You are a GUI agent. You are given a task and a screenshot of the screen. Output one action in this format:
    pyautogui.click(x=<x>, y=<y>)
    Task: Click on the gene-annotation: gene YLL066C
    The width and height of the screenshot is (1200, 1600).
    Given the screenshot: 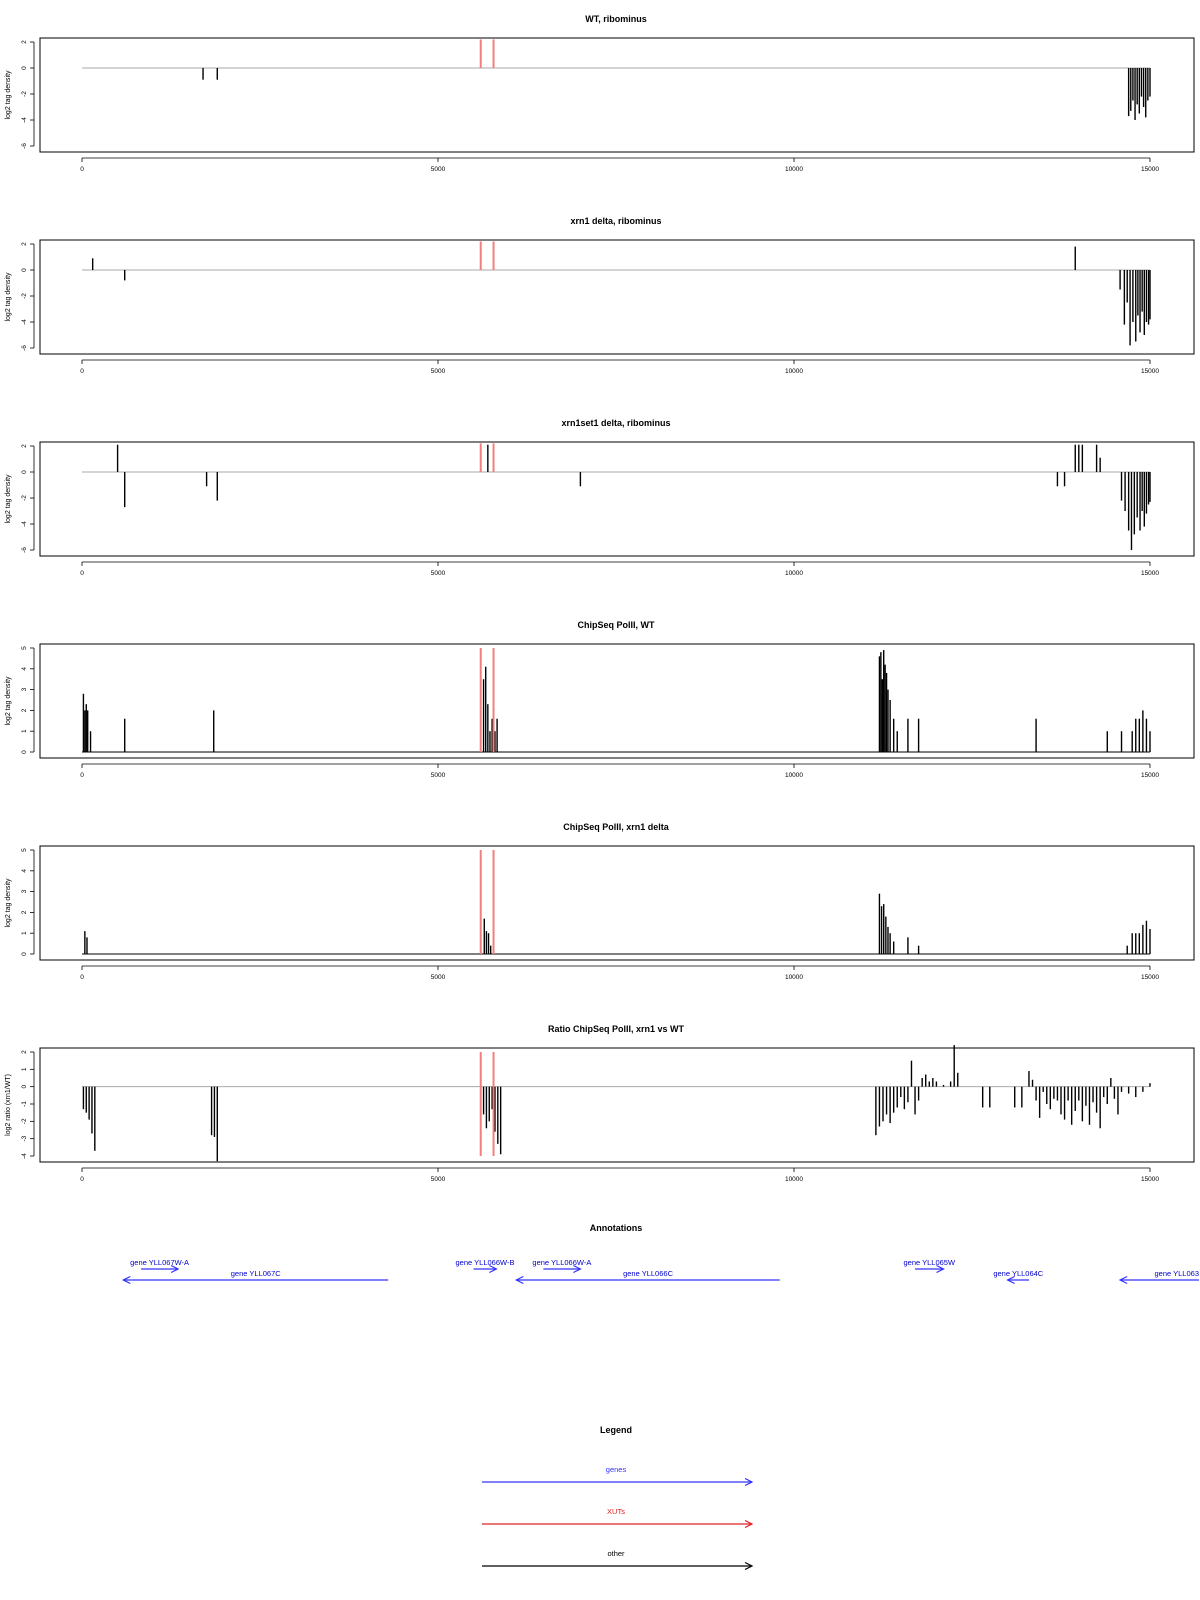 What is the action you would take?
    pyautogui.click(x=647, y=1277)
    